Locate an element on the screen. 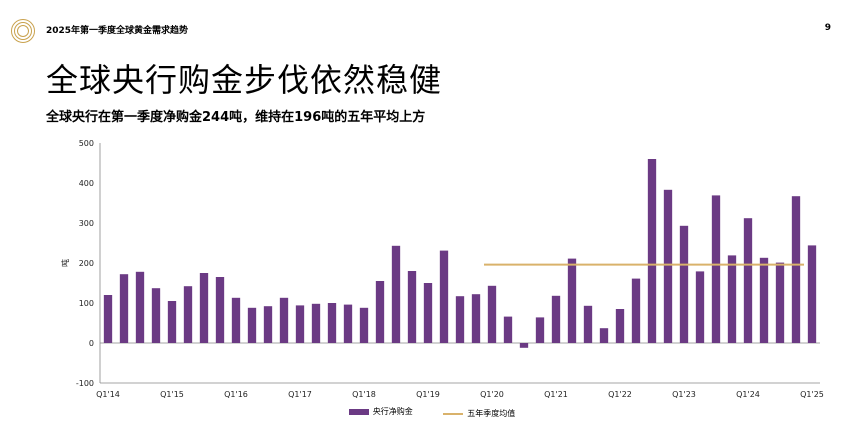 The width and height of the screenshot is (864, 428). x-tick-label: Q1'24 is located at coordinates (748, 394).